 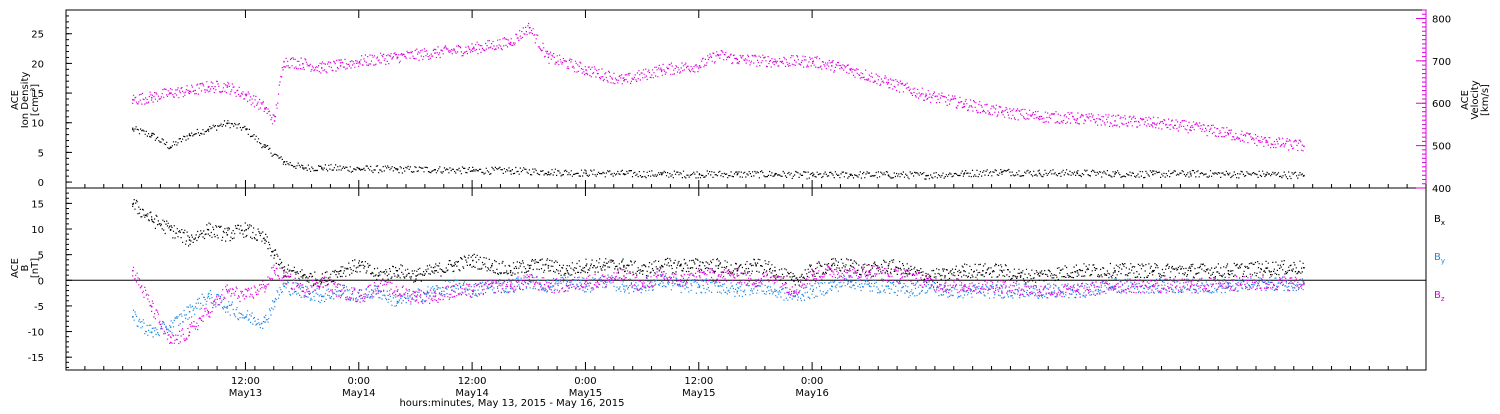 I want to click on b-axis-label-line-1: B, so click(x=25, y=267).